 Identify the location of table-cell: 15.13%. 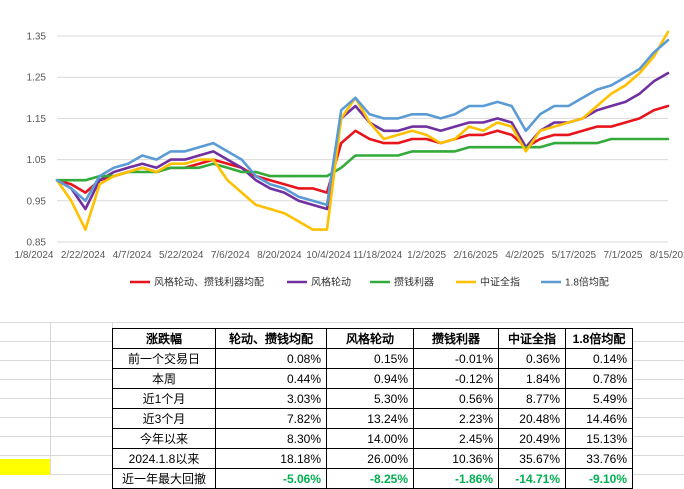
(599, 438).